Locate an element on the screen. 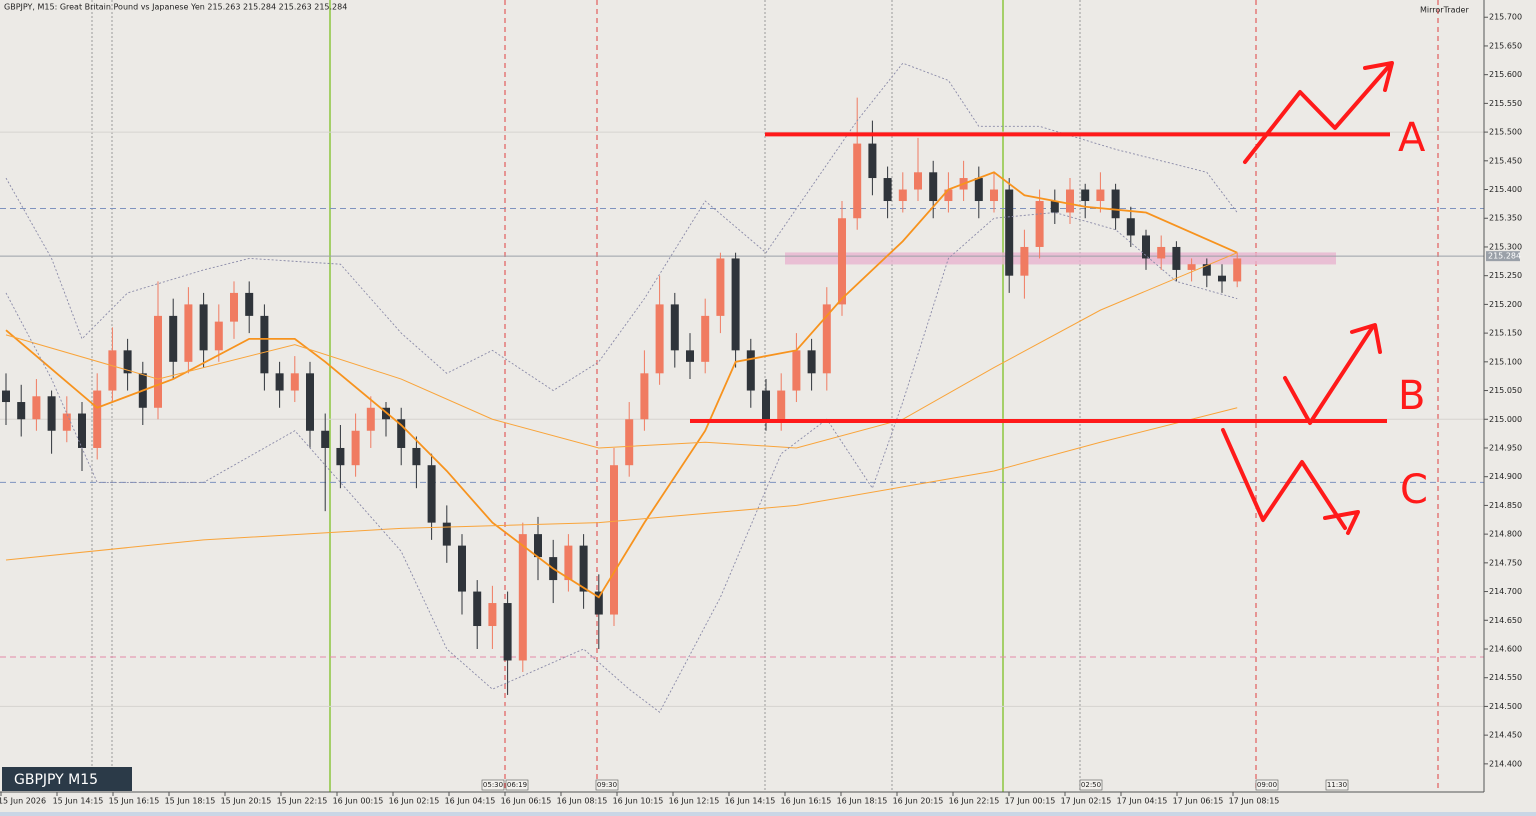 The image size is (1536, 816). y-tick-label: 214.800 is located at coordinates (1505, 534).